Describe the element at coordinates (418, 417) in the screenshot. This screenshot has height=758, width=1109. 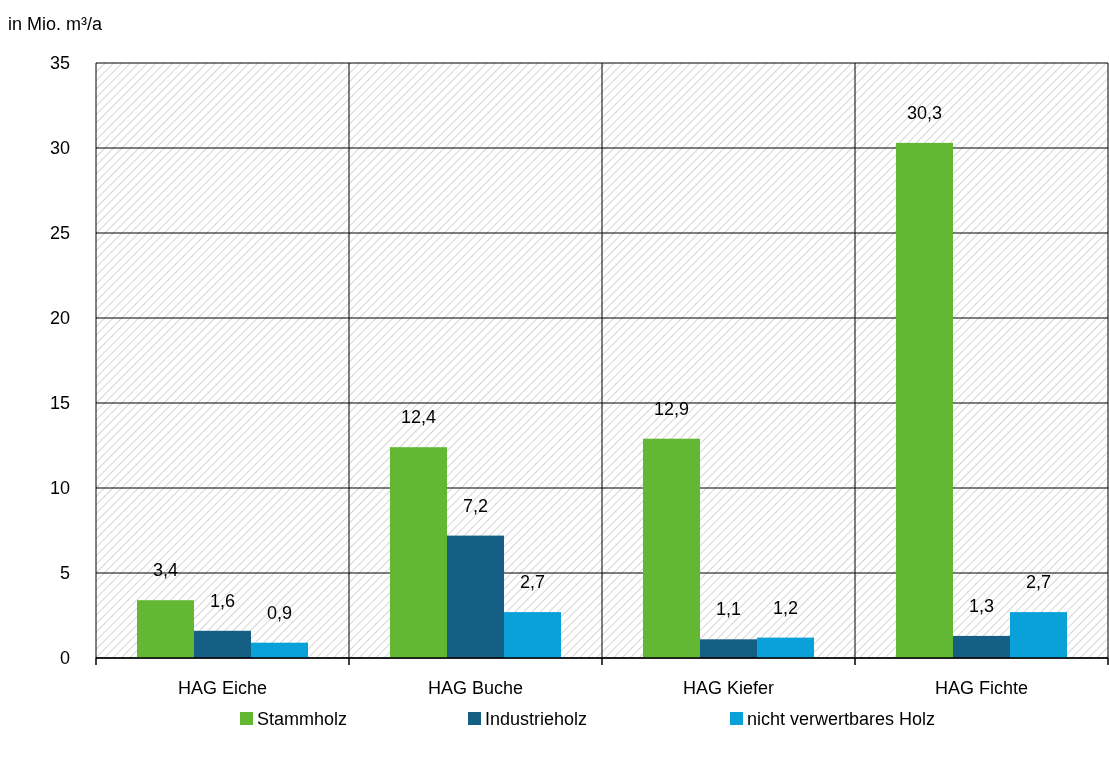
I see `data-label: 12,4` at that location.